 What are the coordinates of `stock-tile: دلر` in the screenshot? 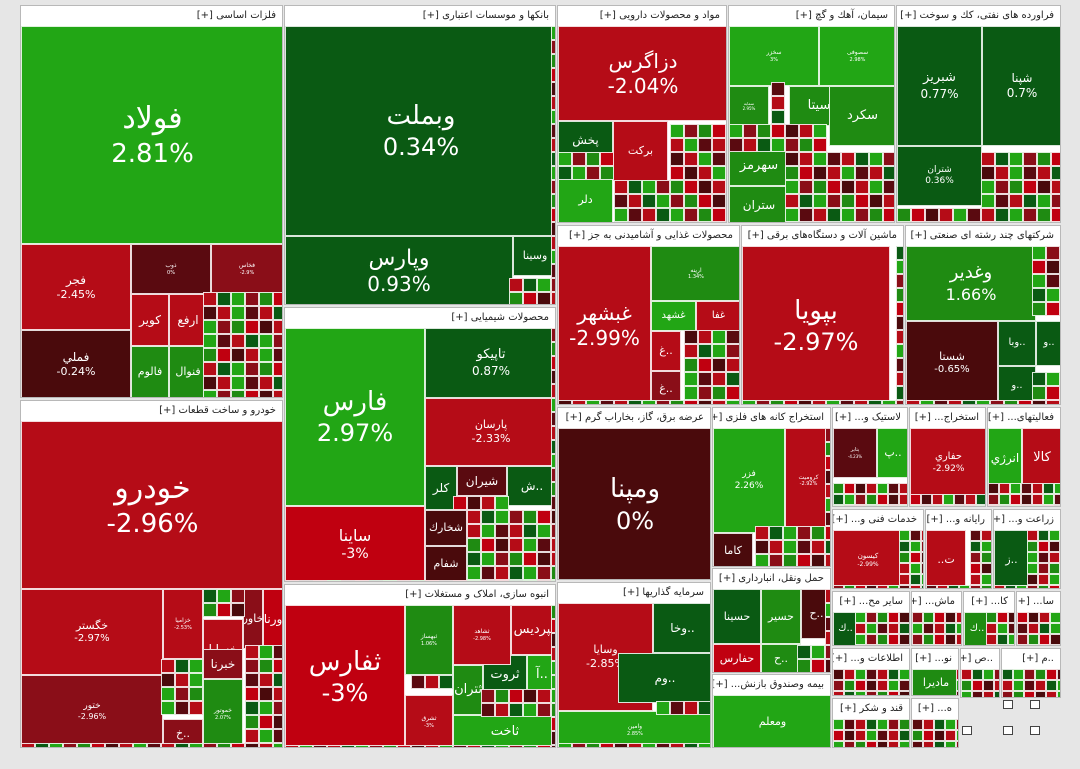 It's located at (585, 199).